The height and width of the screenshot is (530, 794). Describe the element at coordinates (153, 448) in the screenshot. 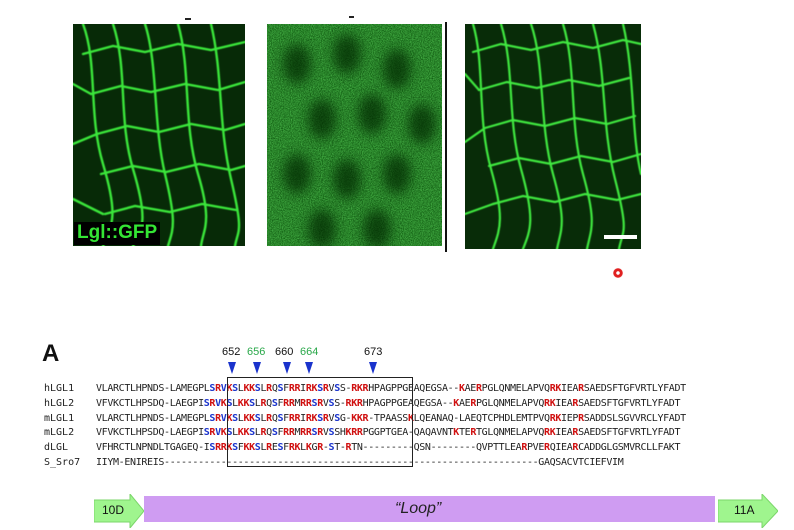

I see `residue-segment: VFHRCTLNPNDLTGAGEQ-I` at that location.